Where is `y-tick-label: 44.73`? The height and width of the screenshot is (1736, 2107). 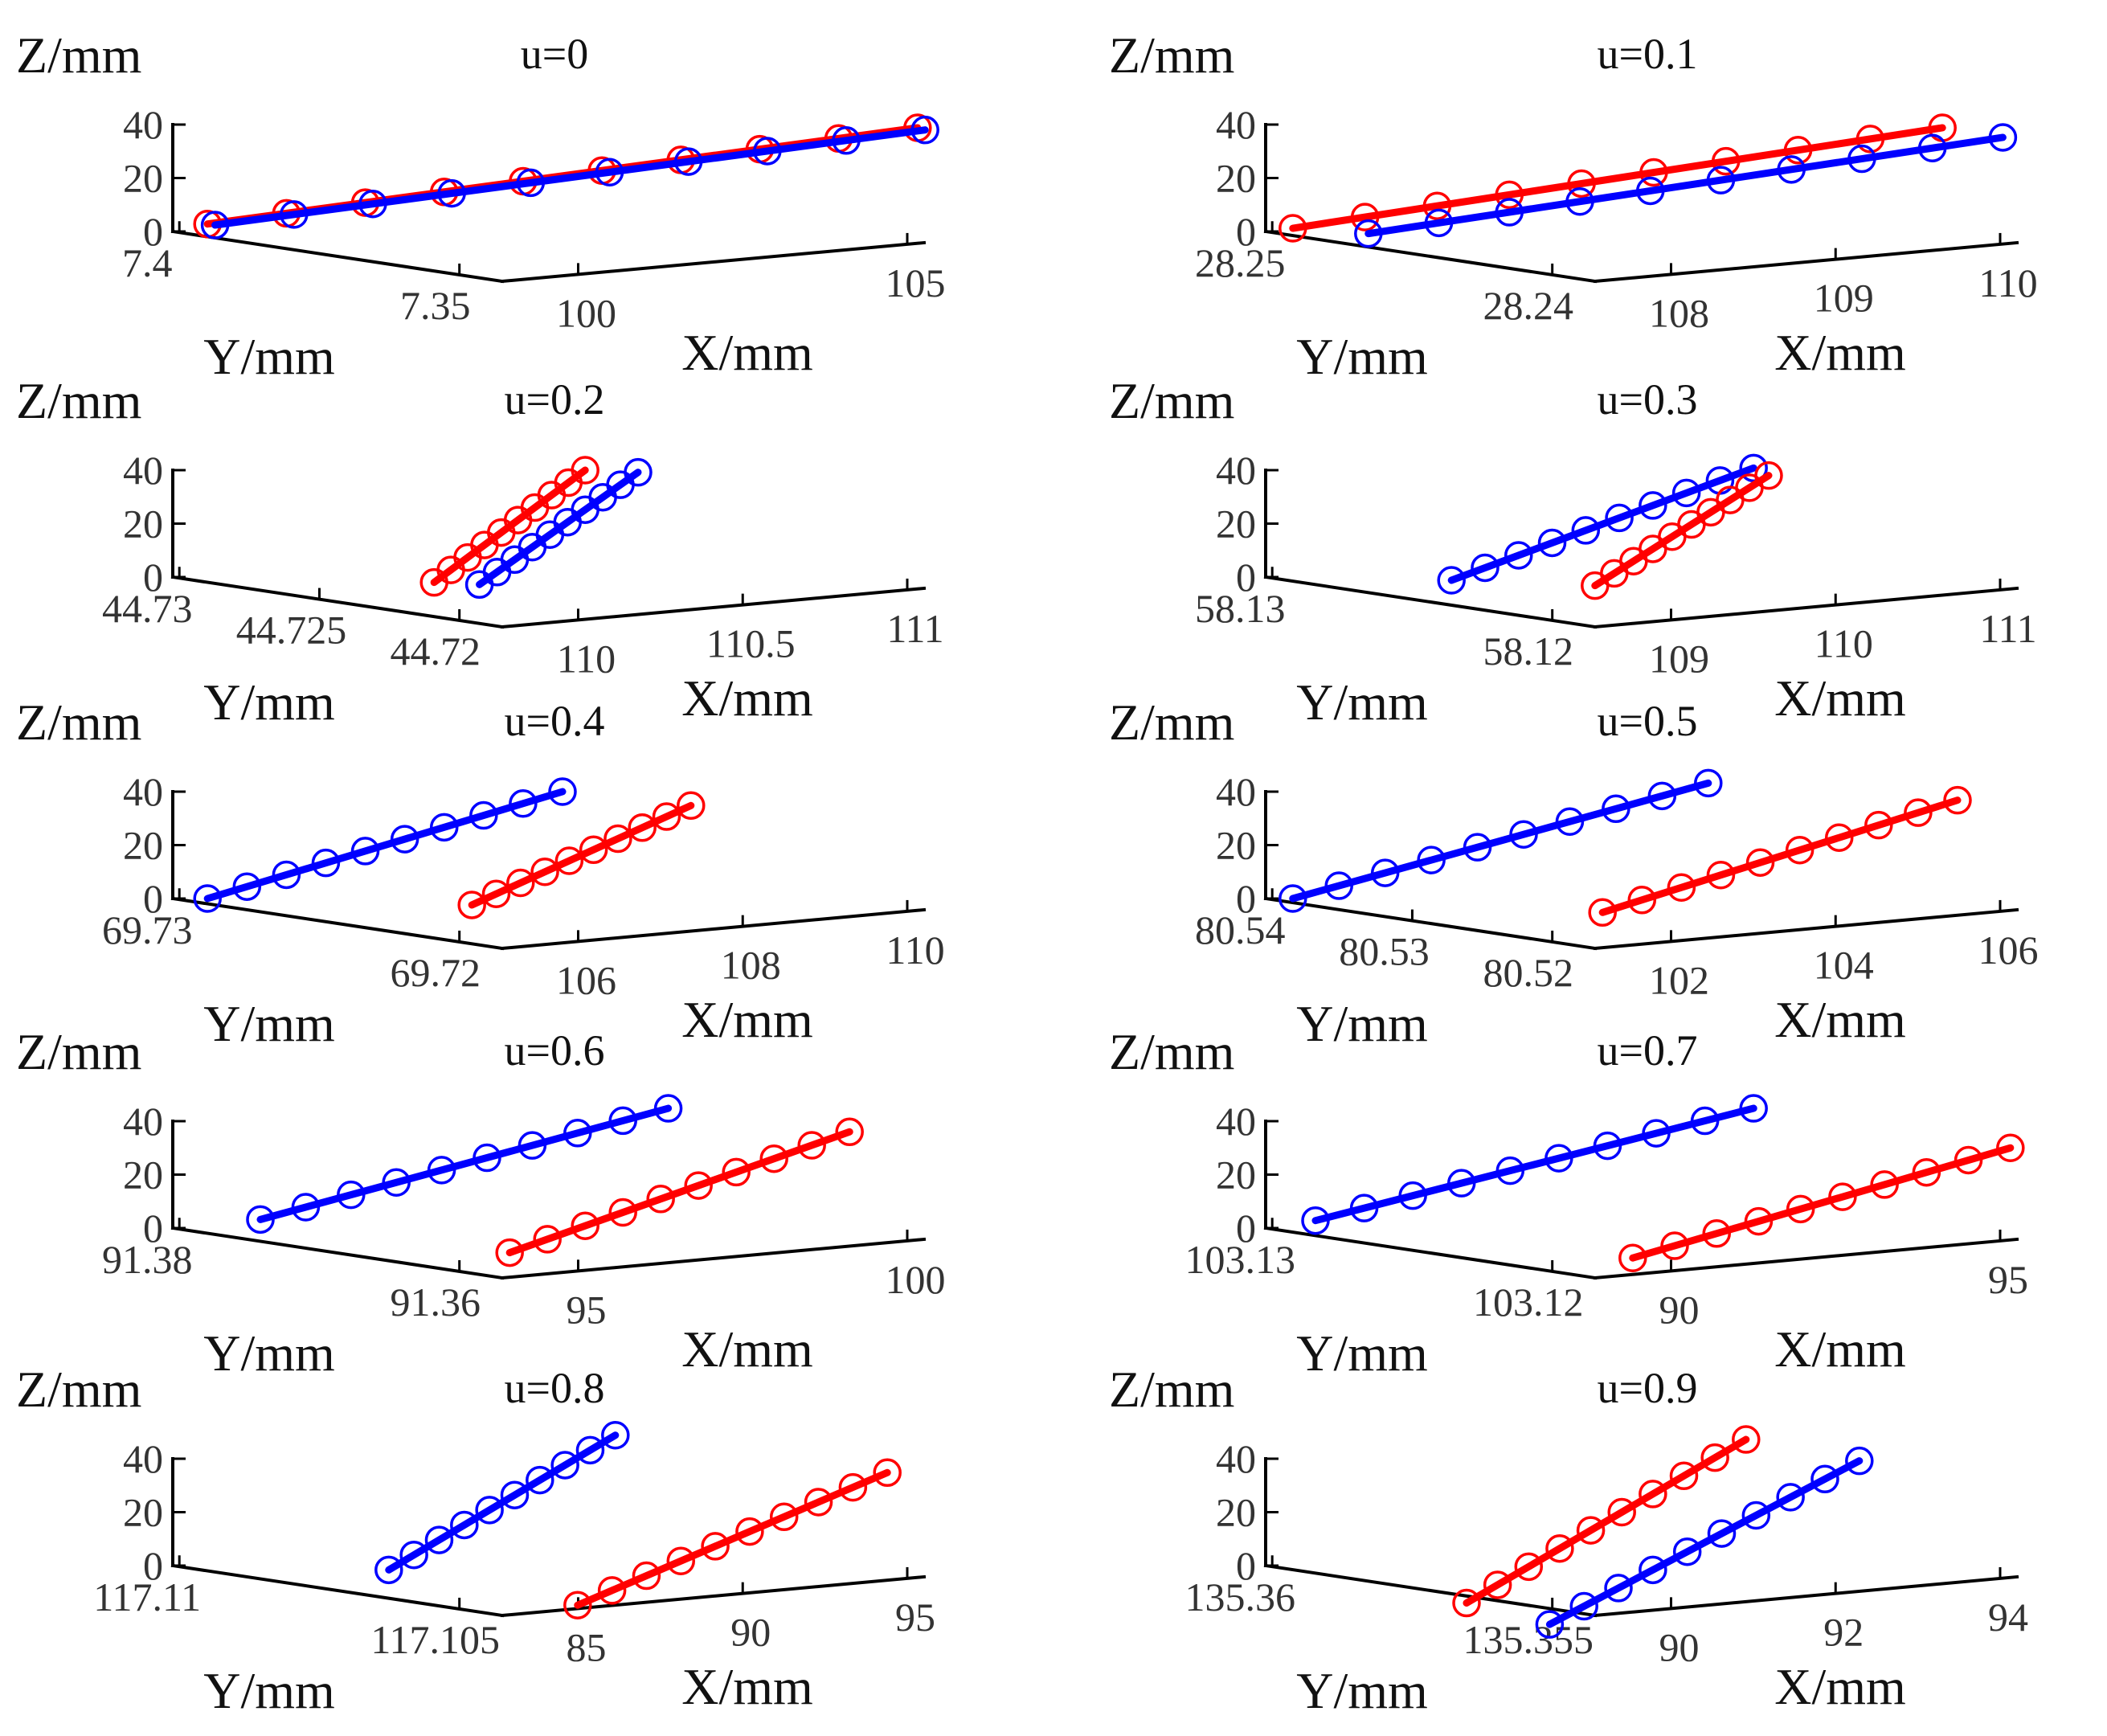 y-tick-label: 44.73 is located at coordinates (147, 608).